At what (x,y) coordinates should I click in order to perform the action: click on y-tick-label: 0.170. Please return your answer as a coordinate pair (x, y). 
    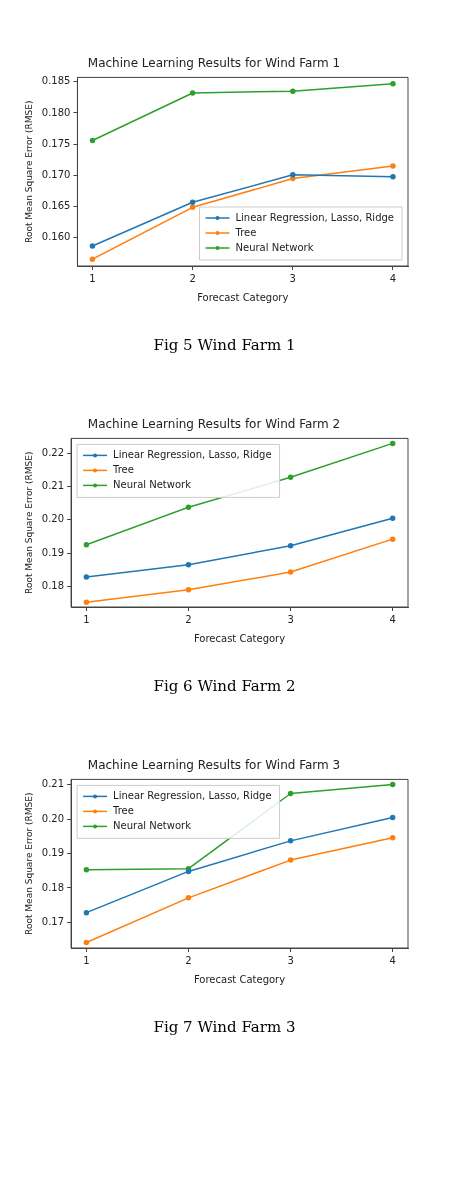
    Looking at the image, I should click on (56, 175).